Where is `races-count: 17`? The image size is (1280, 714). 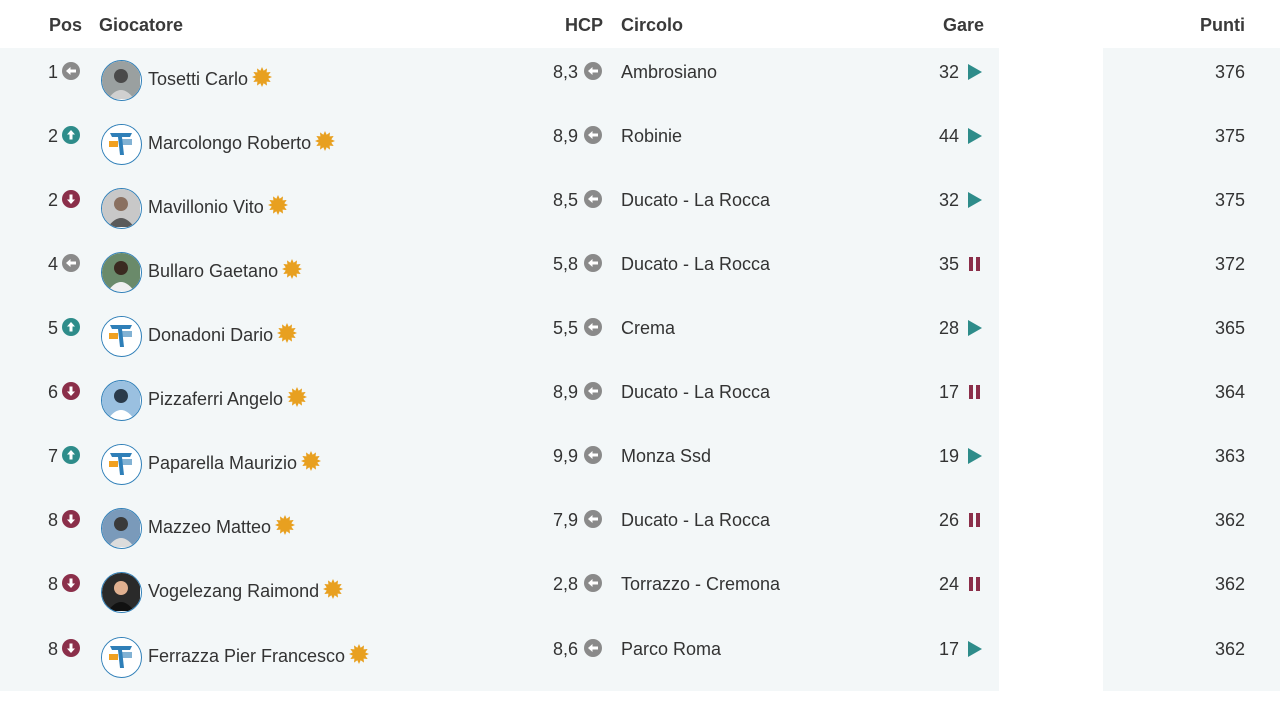
races-count: 17 is located at coordinates (948, 649).